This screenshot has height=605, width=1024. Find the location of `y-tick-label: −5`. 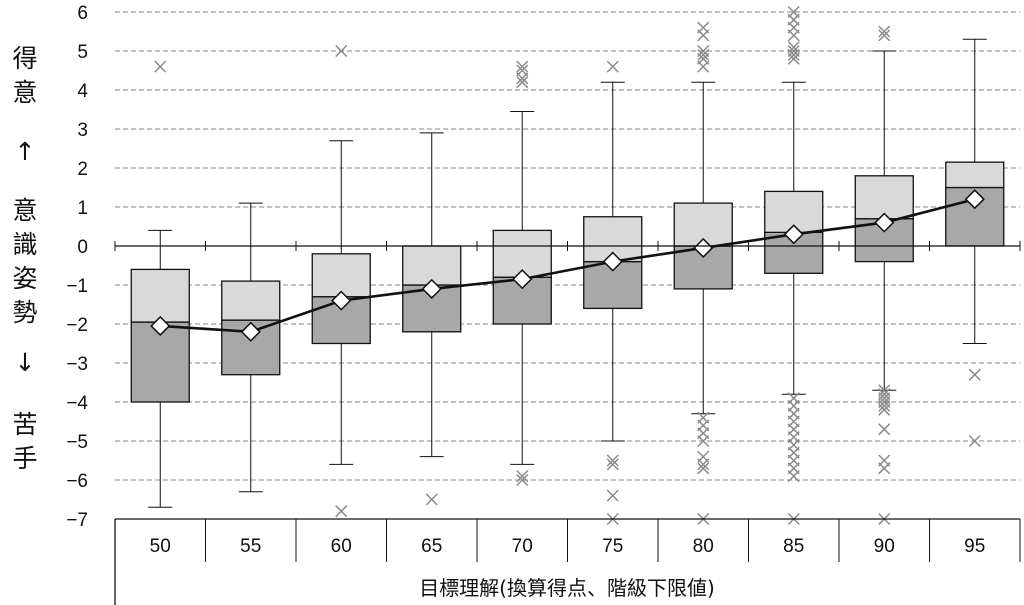

y-tick-label: −5 is located at coordinates (77, 442).